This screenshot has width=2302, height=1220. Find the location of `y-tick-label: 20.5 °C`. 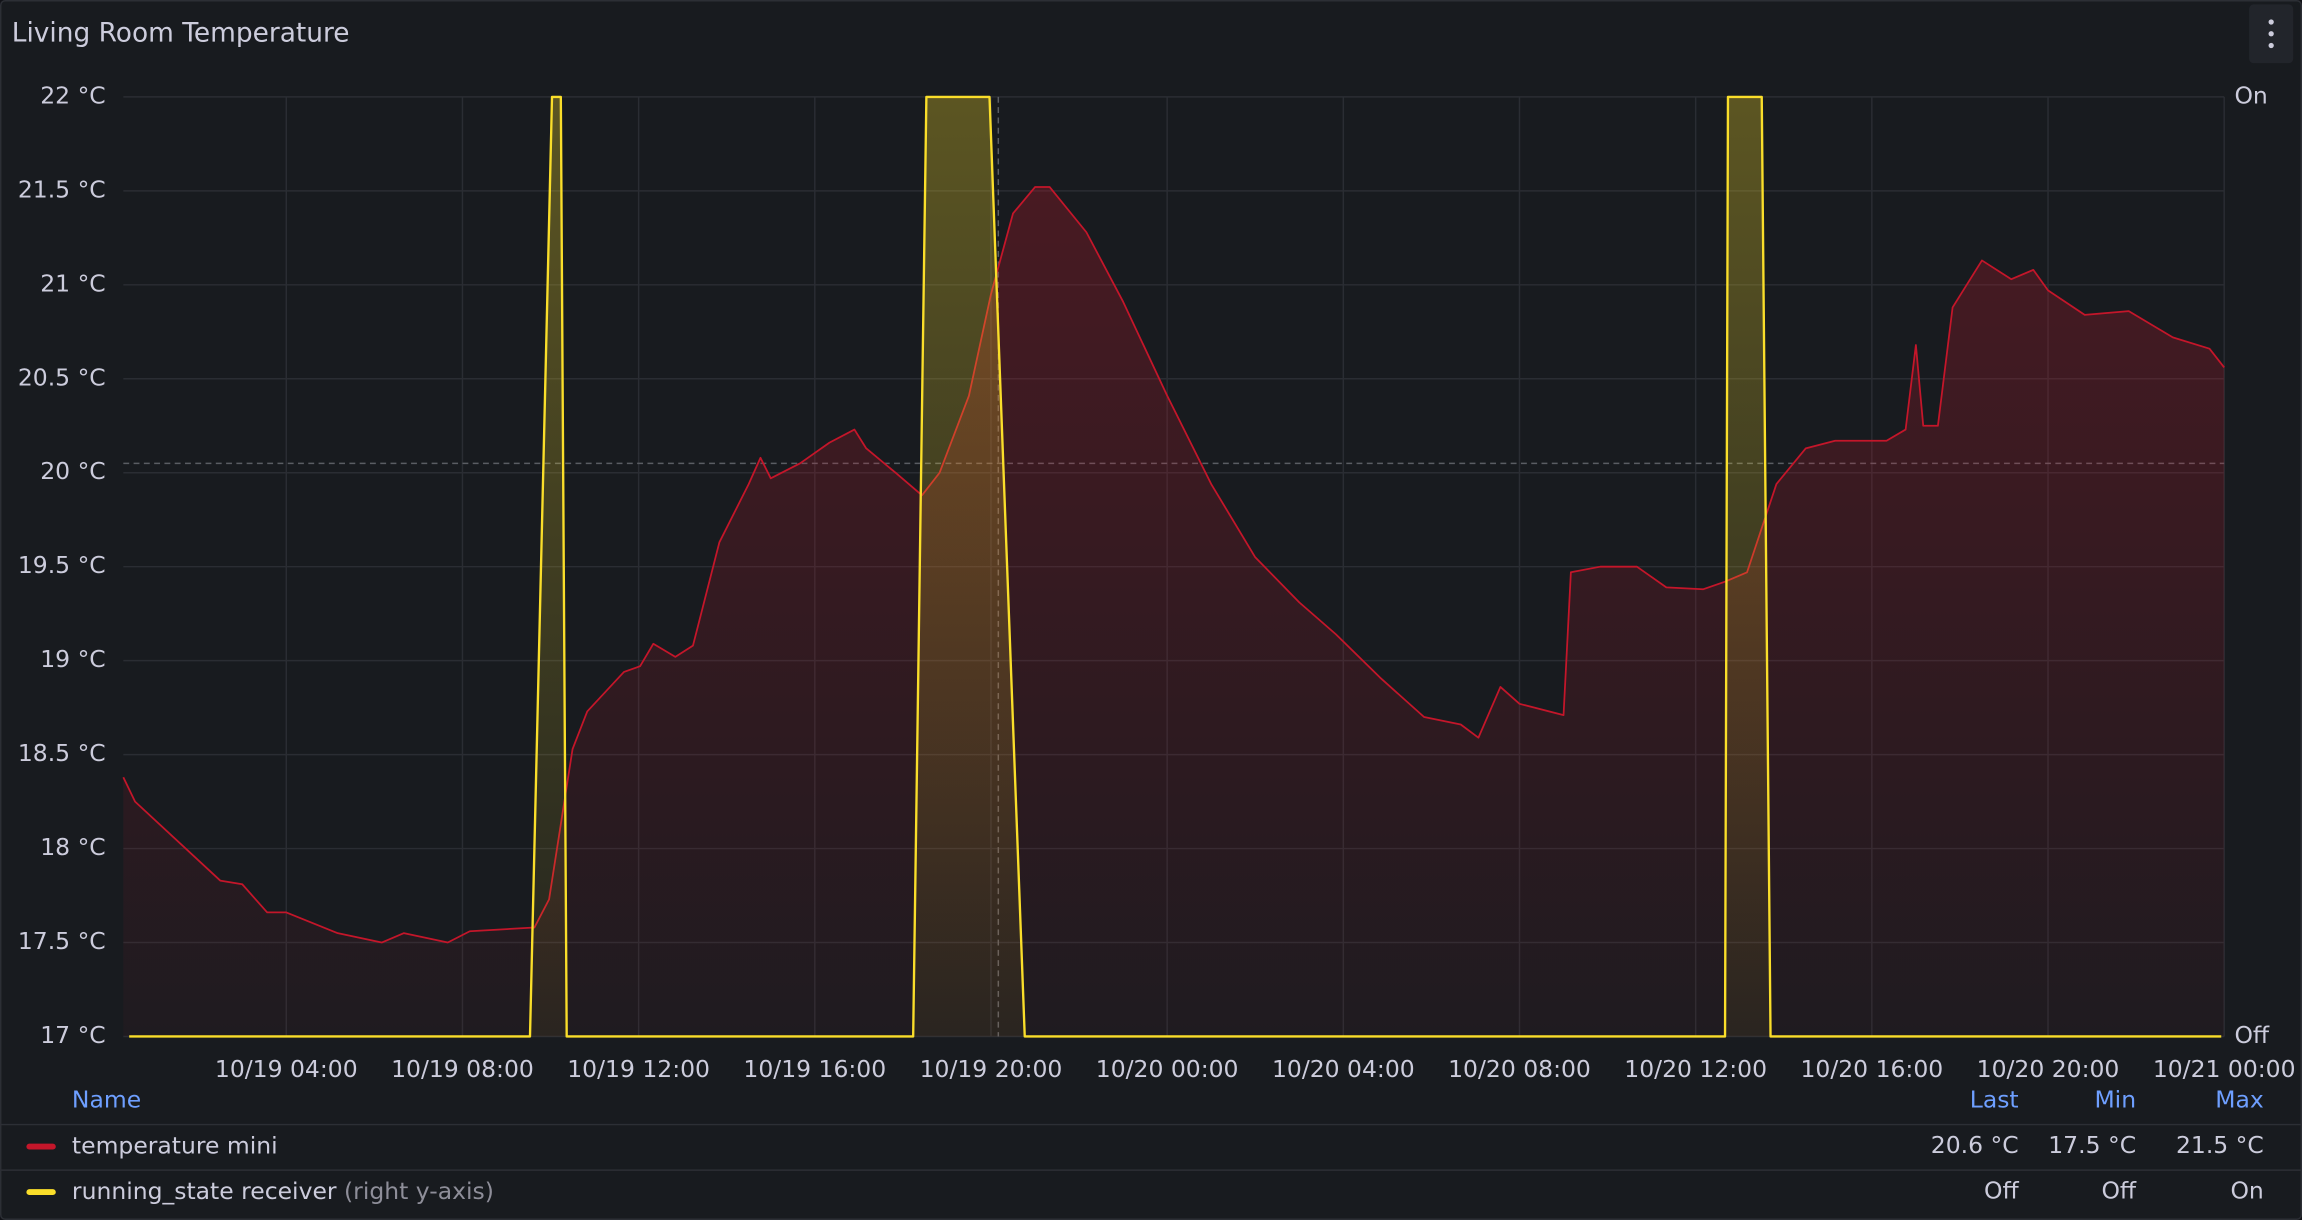

y-tick-label: 20.5 °C is located at coordinates (62, 377).